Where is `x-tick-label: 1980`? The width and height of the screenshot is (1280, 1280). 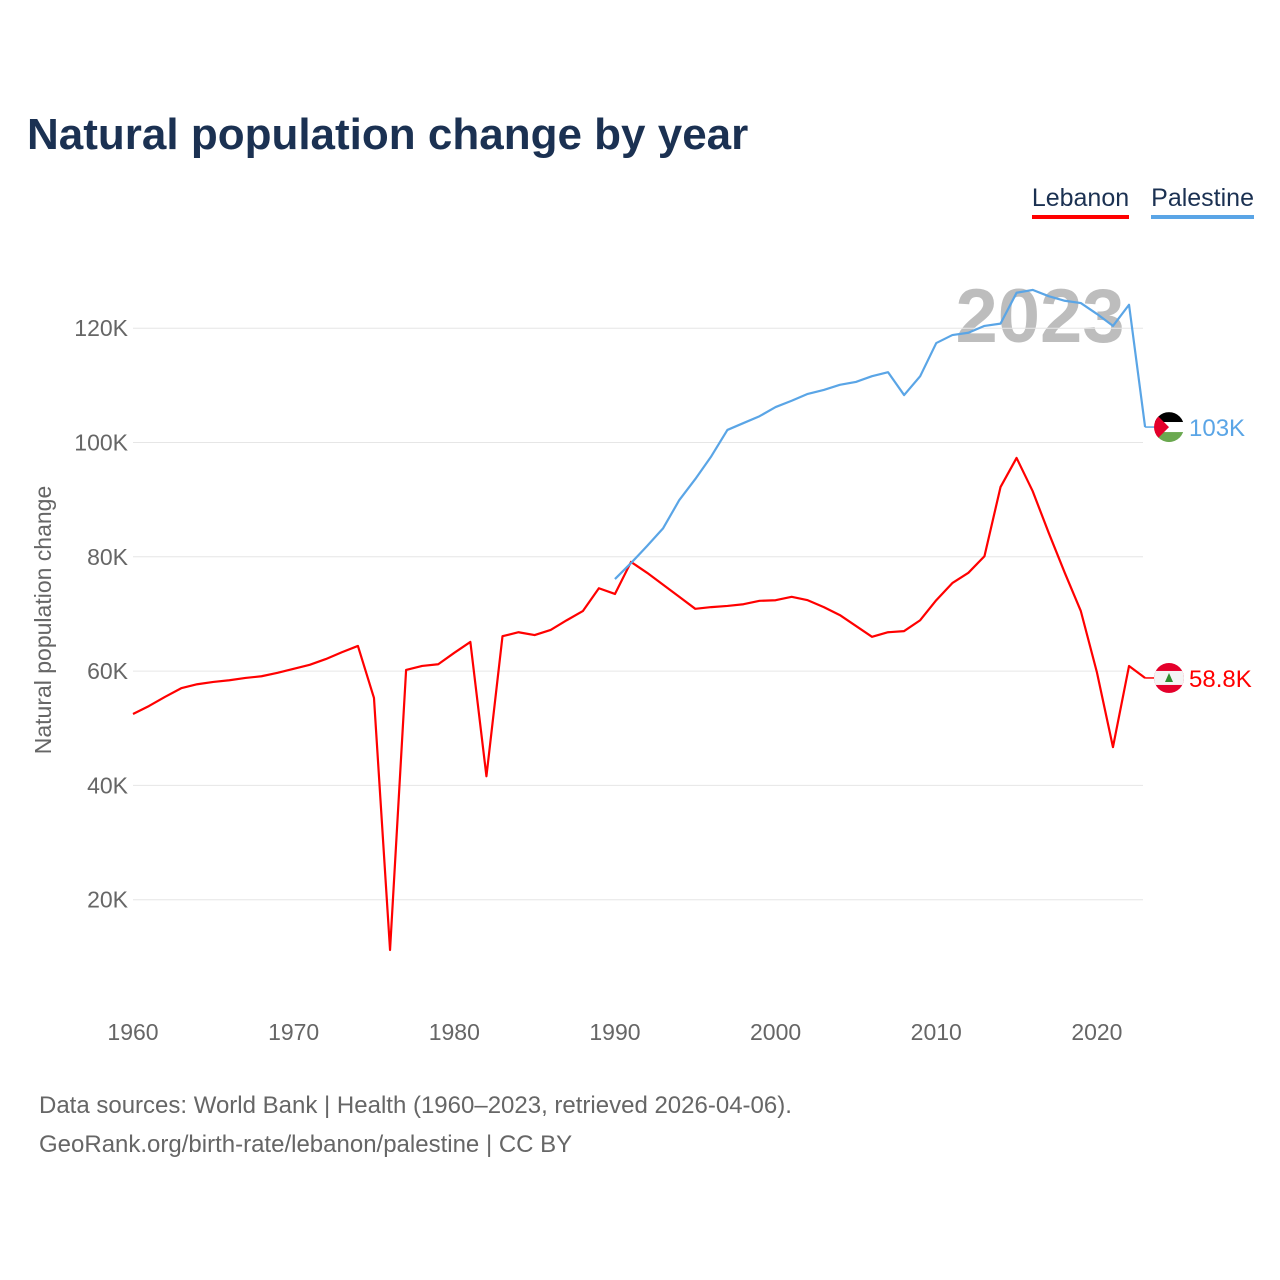
x-tick-label: 1980 is located at coordinates (454, 1032).